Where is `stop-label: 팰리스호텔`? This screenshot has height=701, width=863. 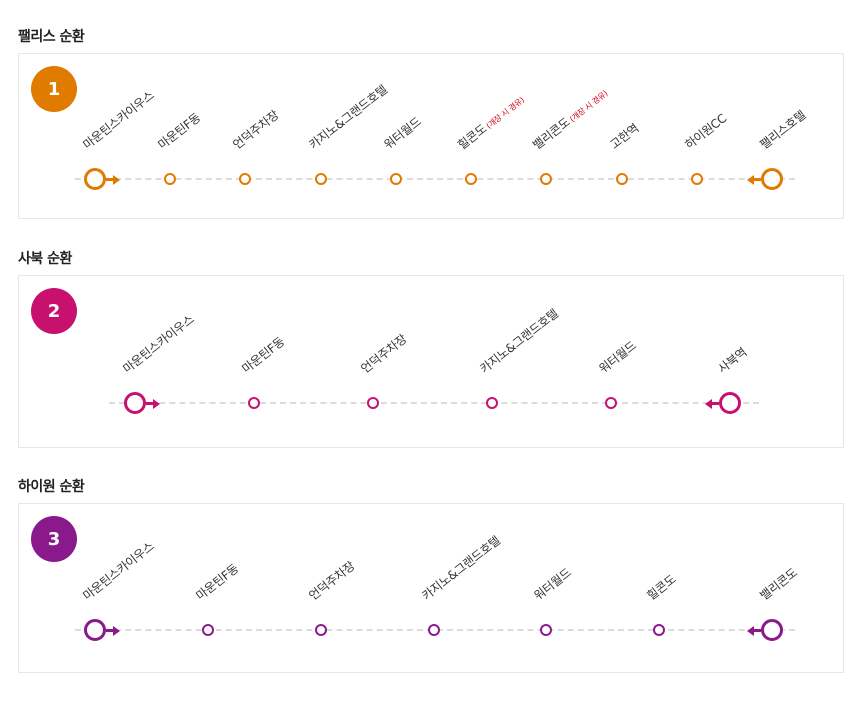 stop-label: 팰리스호텔 is located at coordinates (782, 130).